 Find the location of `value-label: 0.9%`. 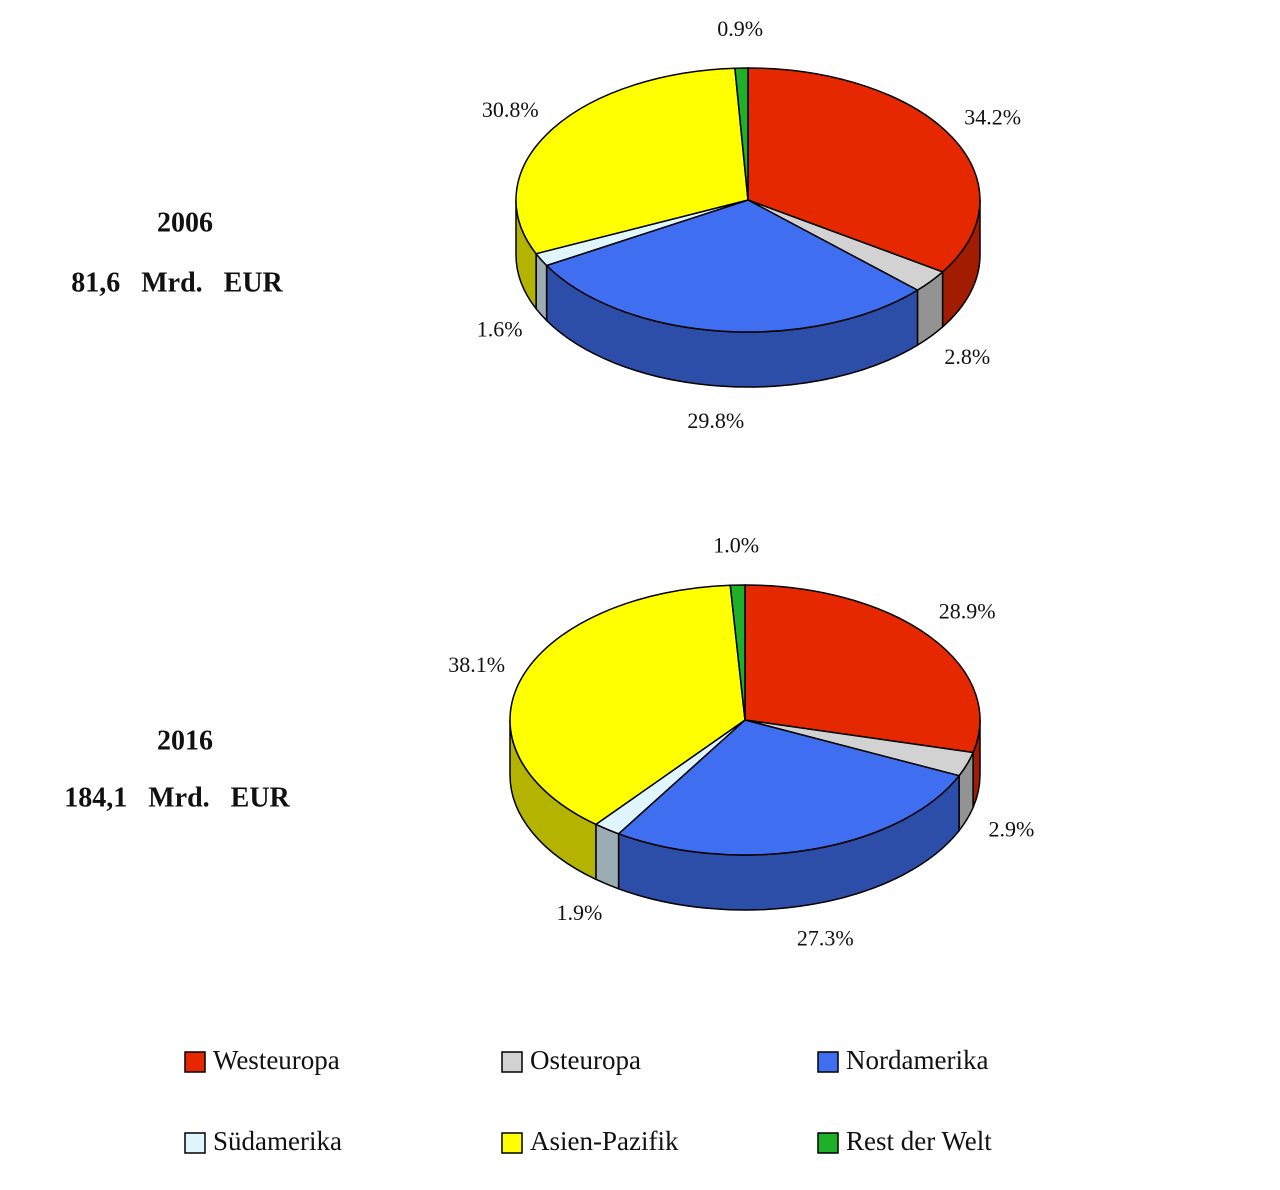

value-label: 0.9% is located at coordinates (740, 28).